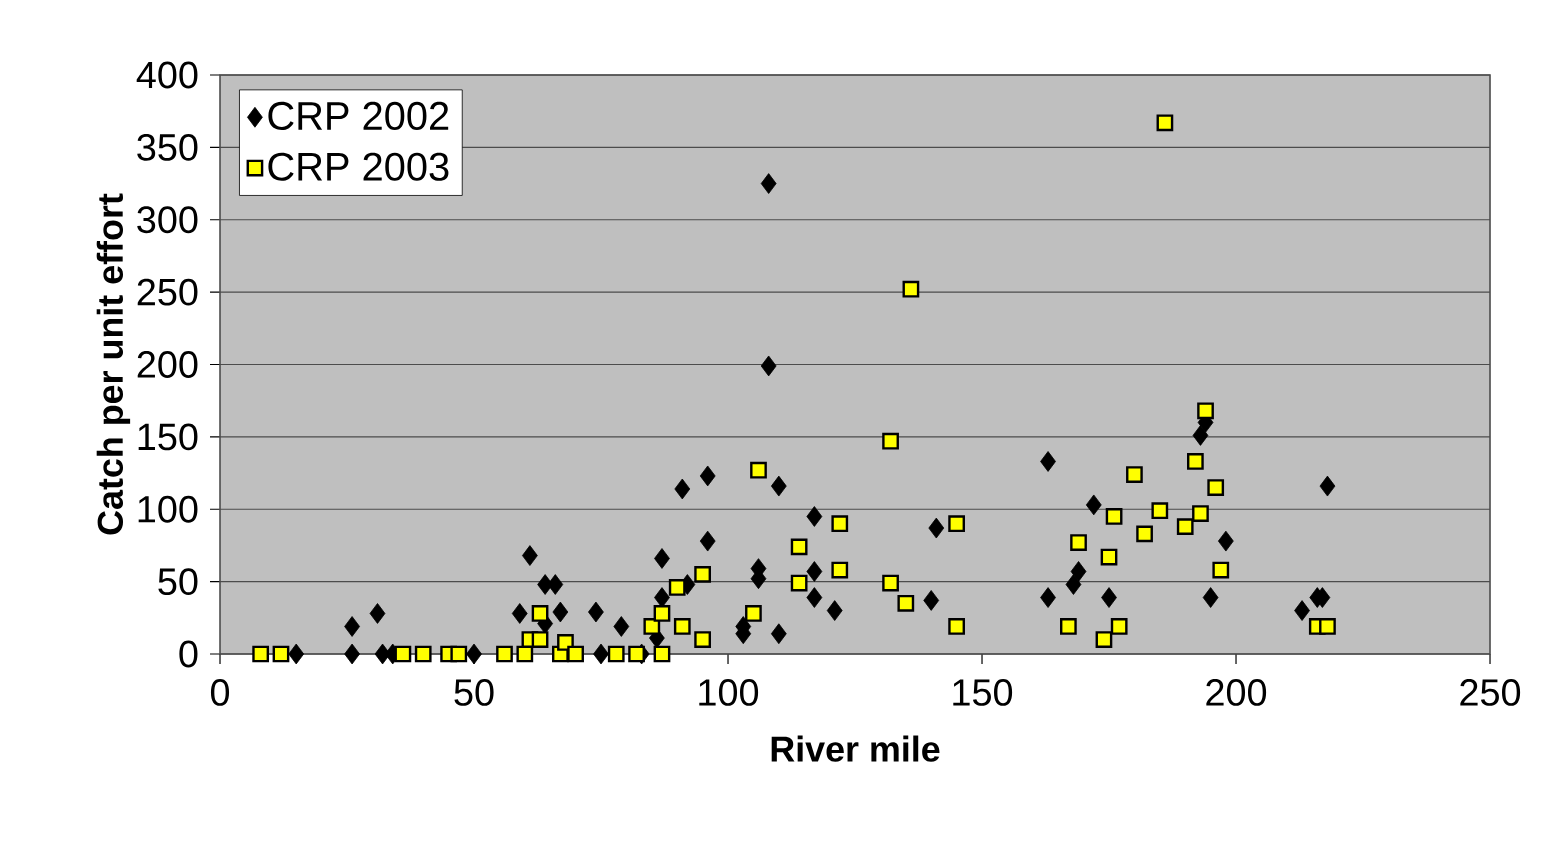 This screenshot has height=856, width=1552. What do you see at coordinates (113, 364) in the screenshot?
I see `y-axis-title: Catch per unit effort` at bounding box center [113, 364].